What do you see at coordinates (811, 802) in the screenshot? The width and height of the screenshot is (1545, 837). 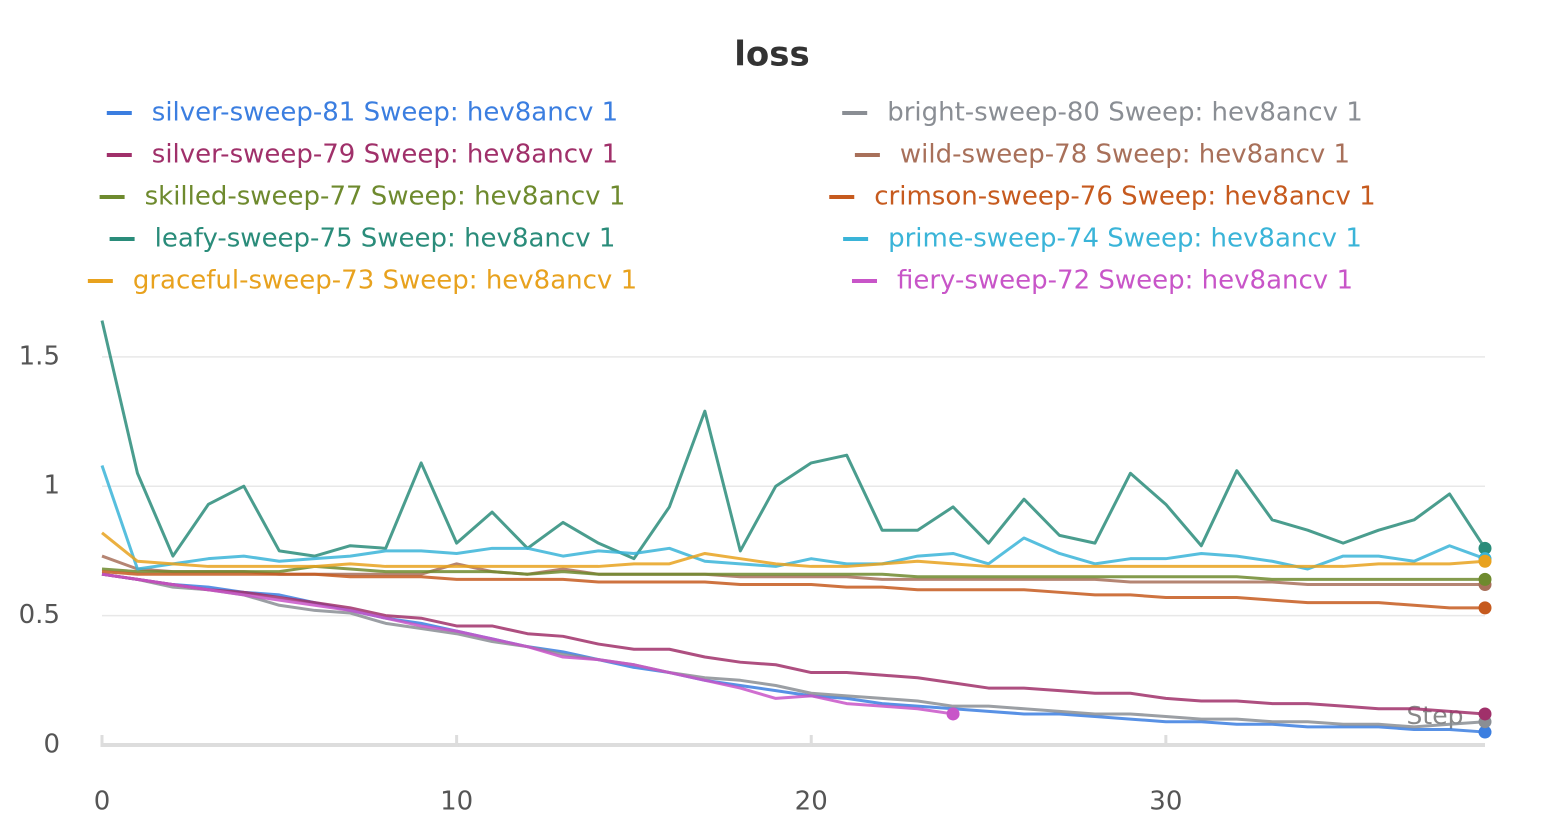 I see `x-tick-label: 20` at bounding box center [811, 802].